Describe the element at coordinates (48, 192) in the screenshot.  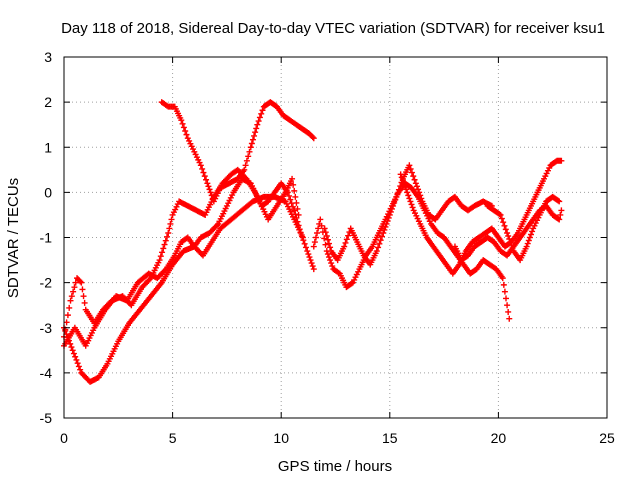
I see `y-tick-label: 0` at that location.